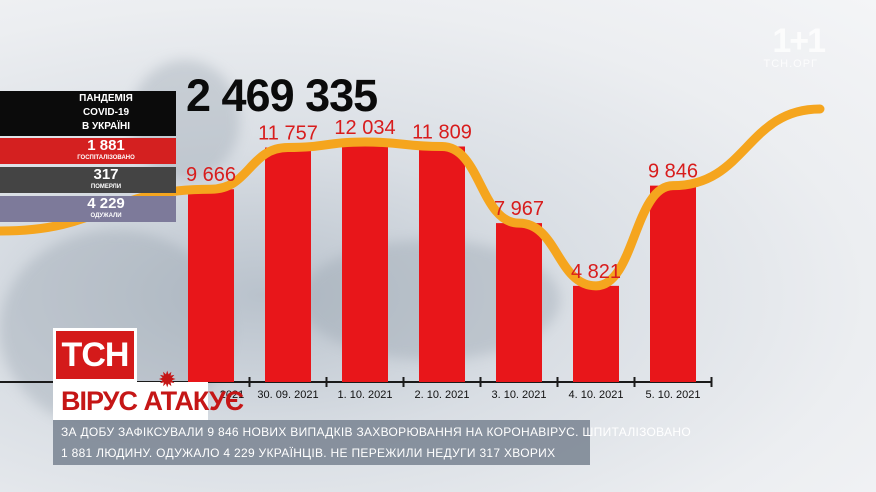  What do you see at coordinates (95, 355) in the screenshot?
I see `tsn-logo: ТСН` at bounding box center [95, 355].